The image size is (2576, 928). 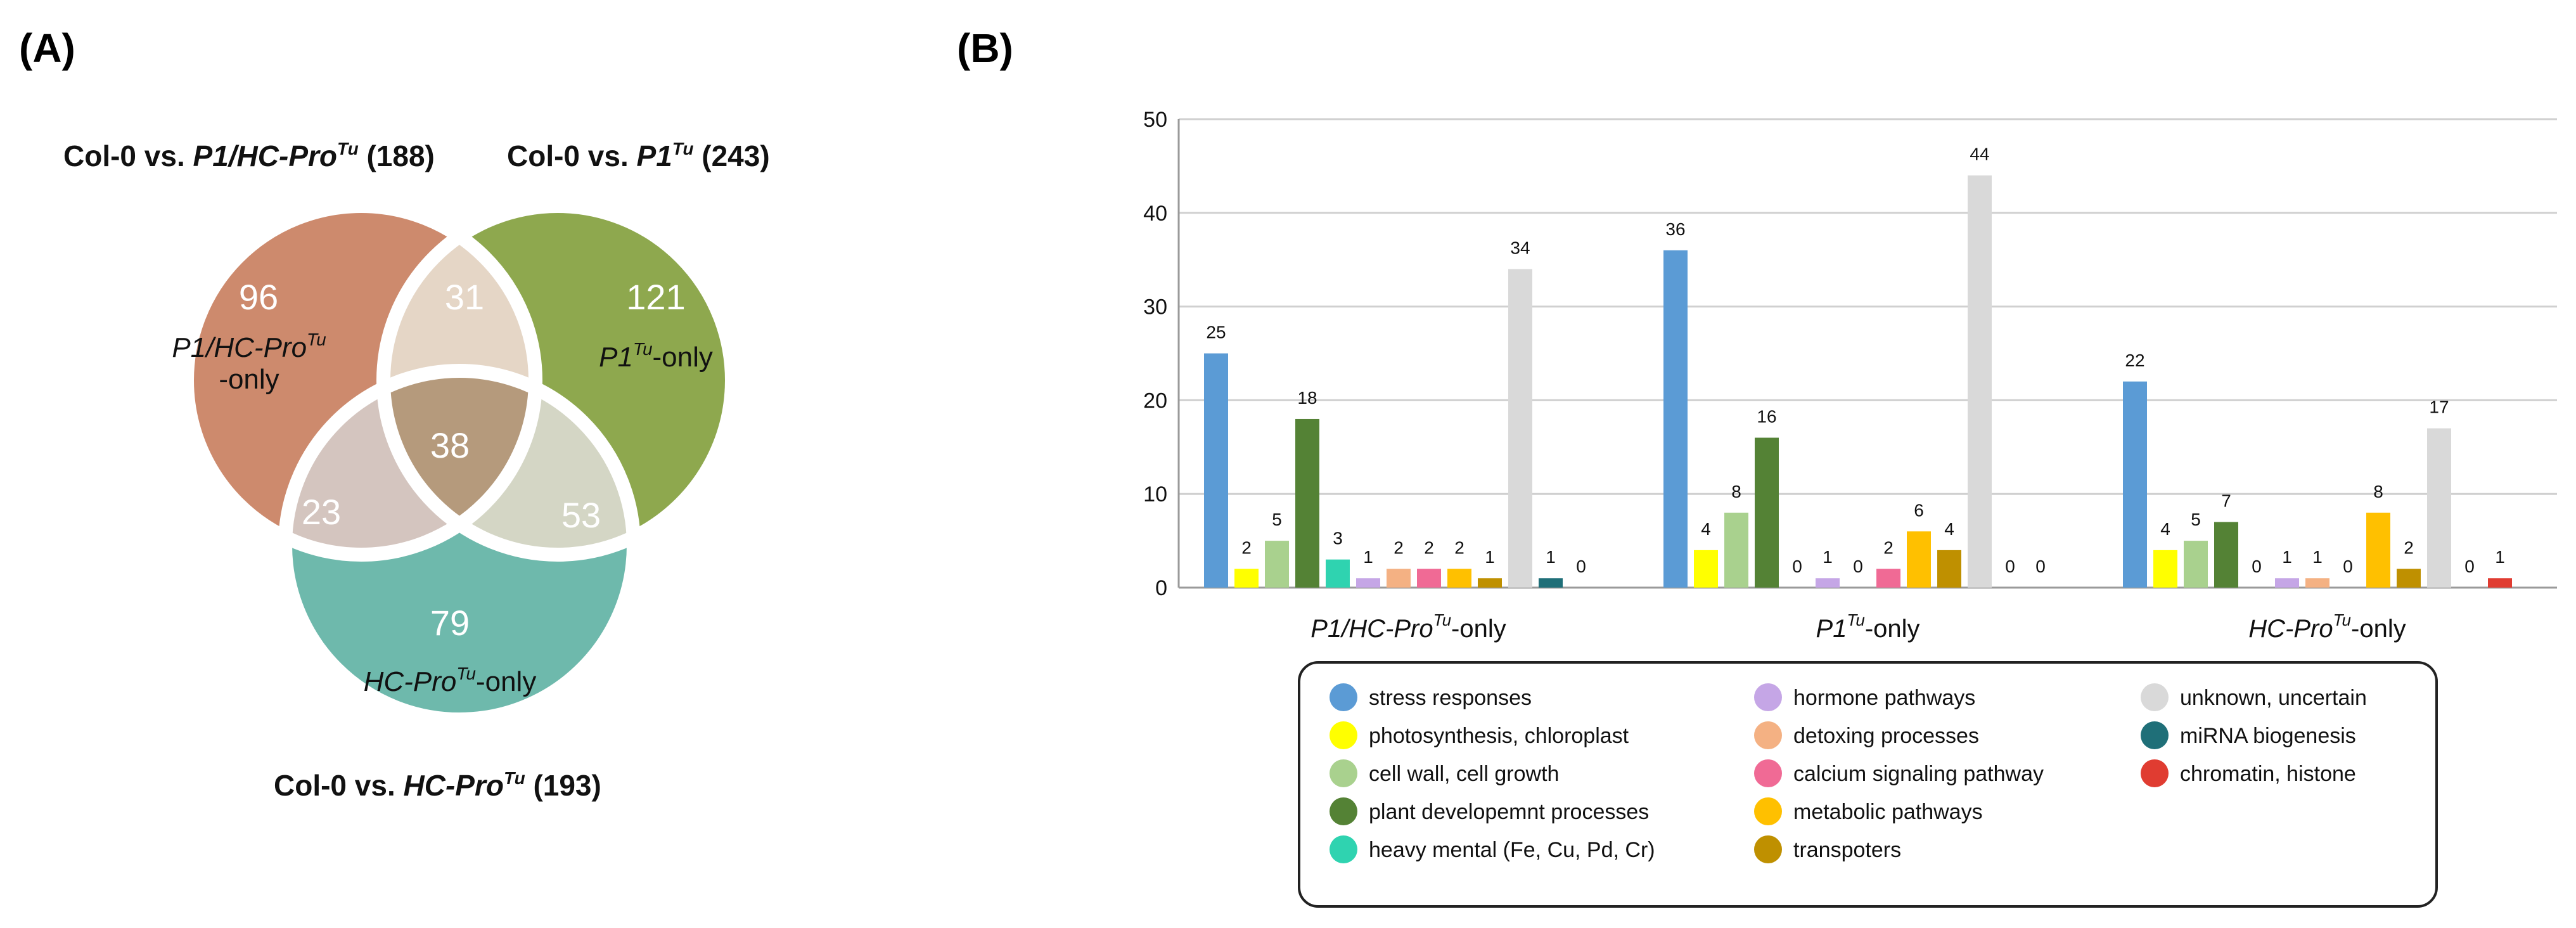 I want to click on bar-data-label: 17, so click(x=2439, y=407).